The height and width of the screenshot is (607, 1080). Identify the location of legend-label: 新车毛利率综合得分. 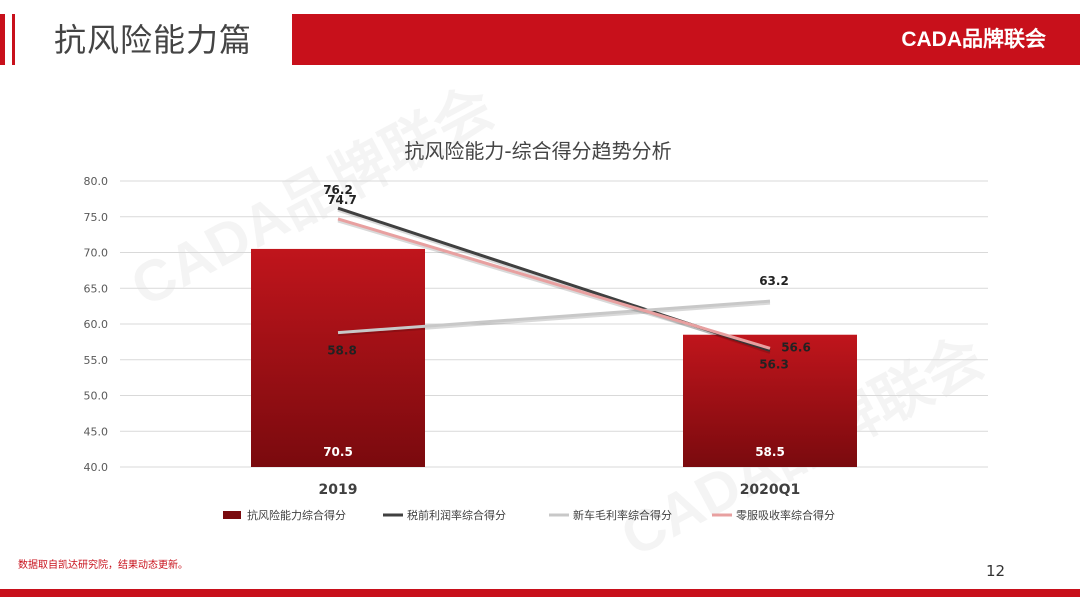
(622, 515).